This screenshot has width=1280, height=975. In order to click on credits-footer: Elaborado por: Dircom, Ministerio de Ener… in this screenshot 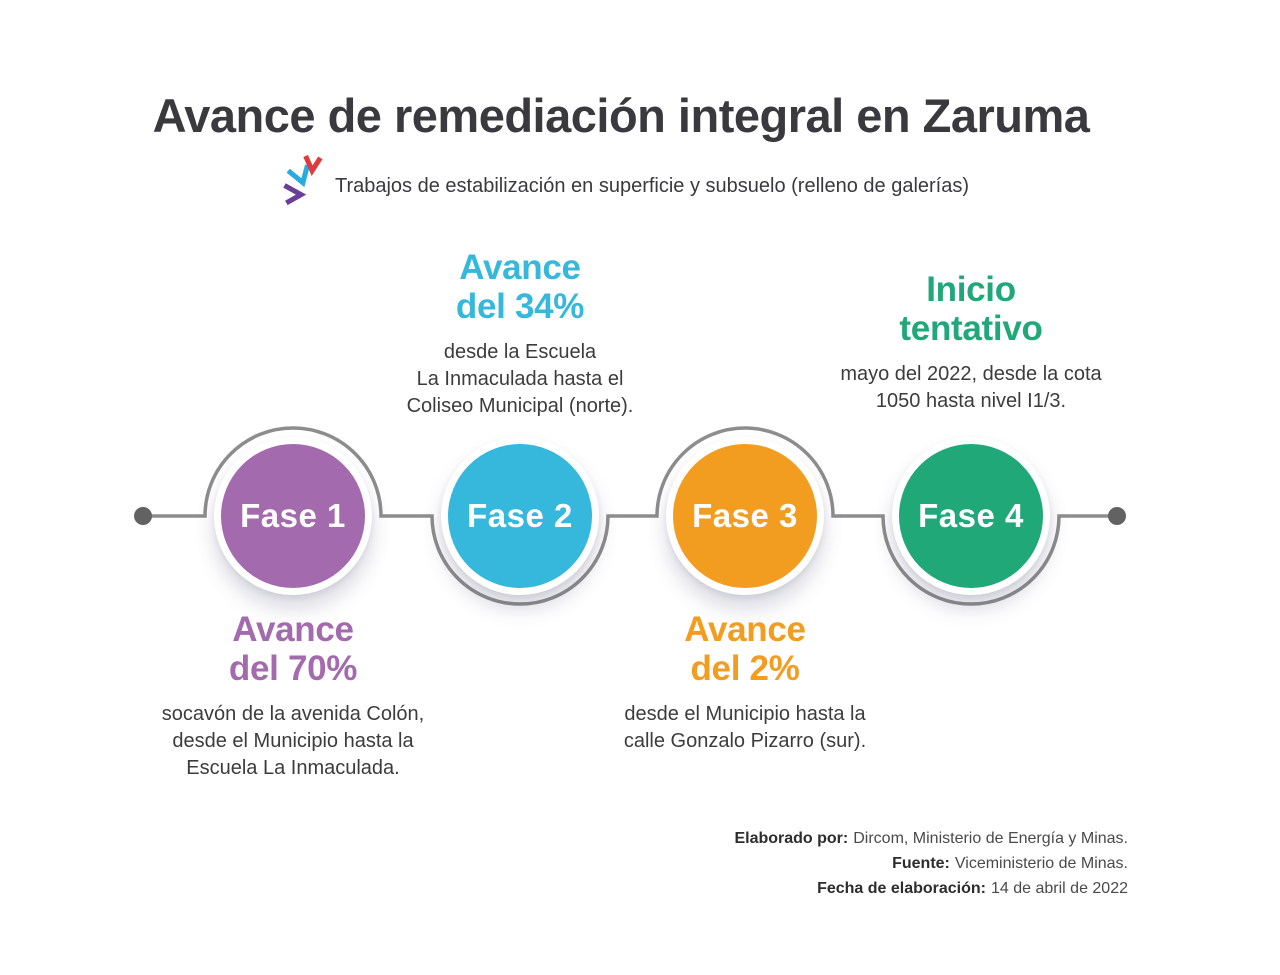, I will do `click(931, 863)`.